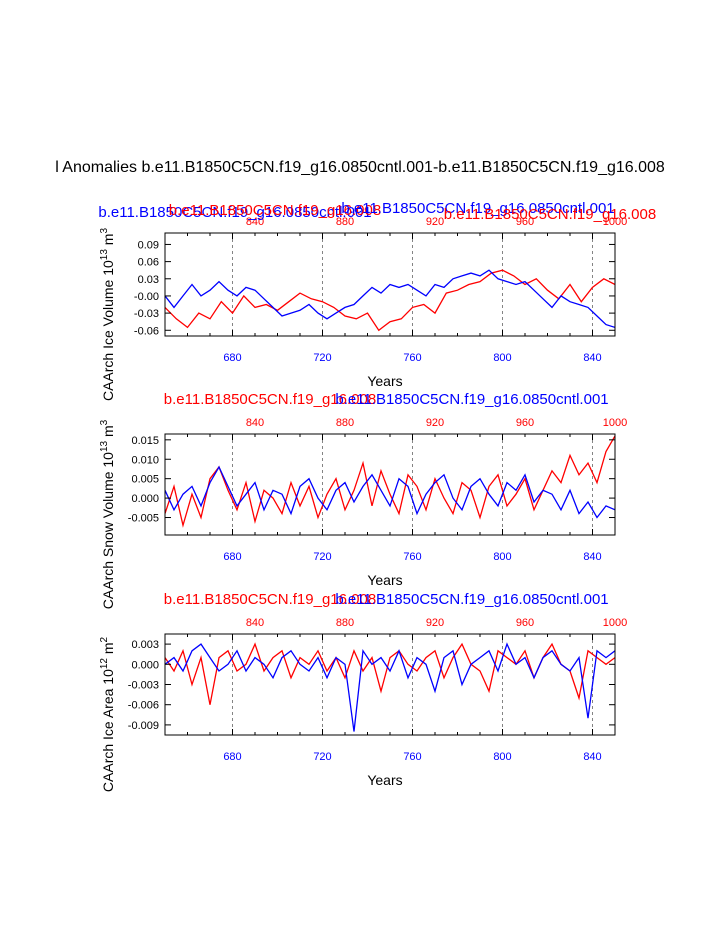 This screenshot has width=723, height=935. Describe the element at coordinates (108, 730) in the screenshot. I see `y-axis-label-part: CAArch Ice Area 10` at that location.